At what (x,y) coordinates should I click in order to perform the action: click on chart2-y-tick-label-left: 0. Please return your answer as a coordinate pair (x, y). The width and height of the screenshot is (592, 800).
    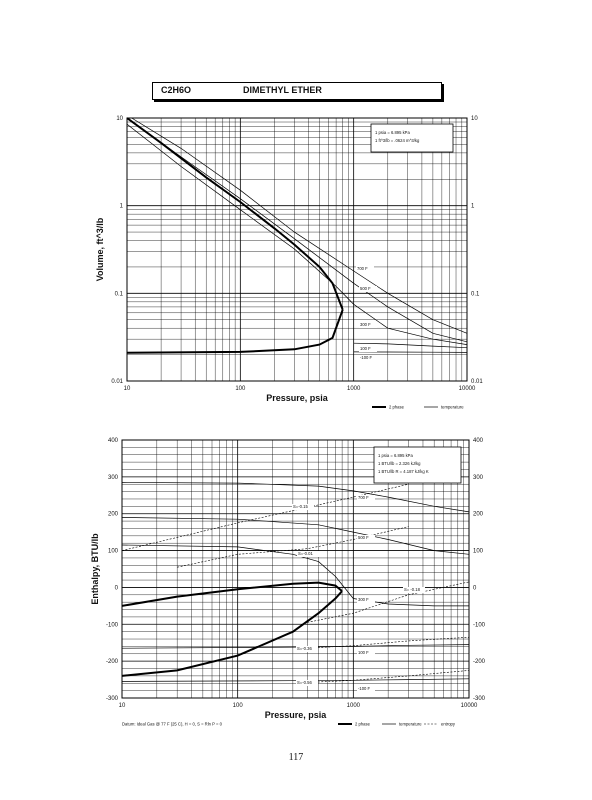
    Looking at the image, I should click on (117, 588).